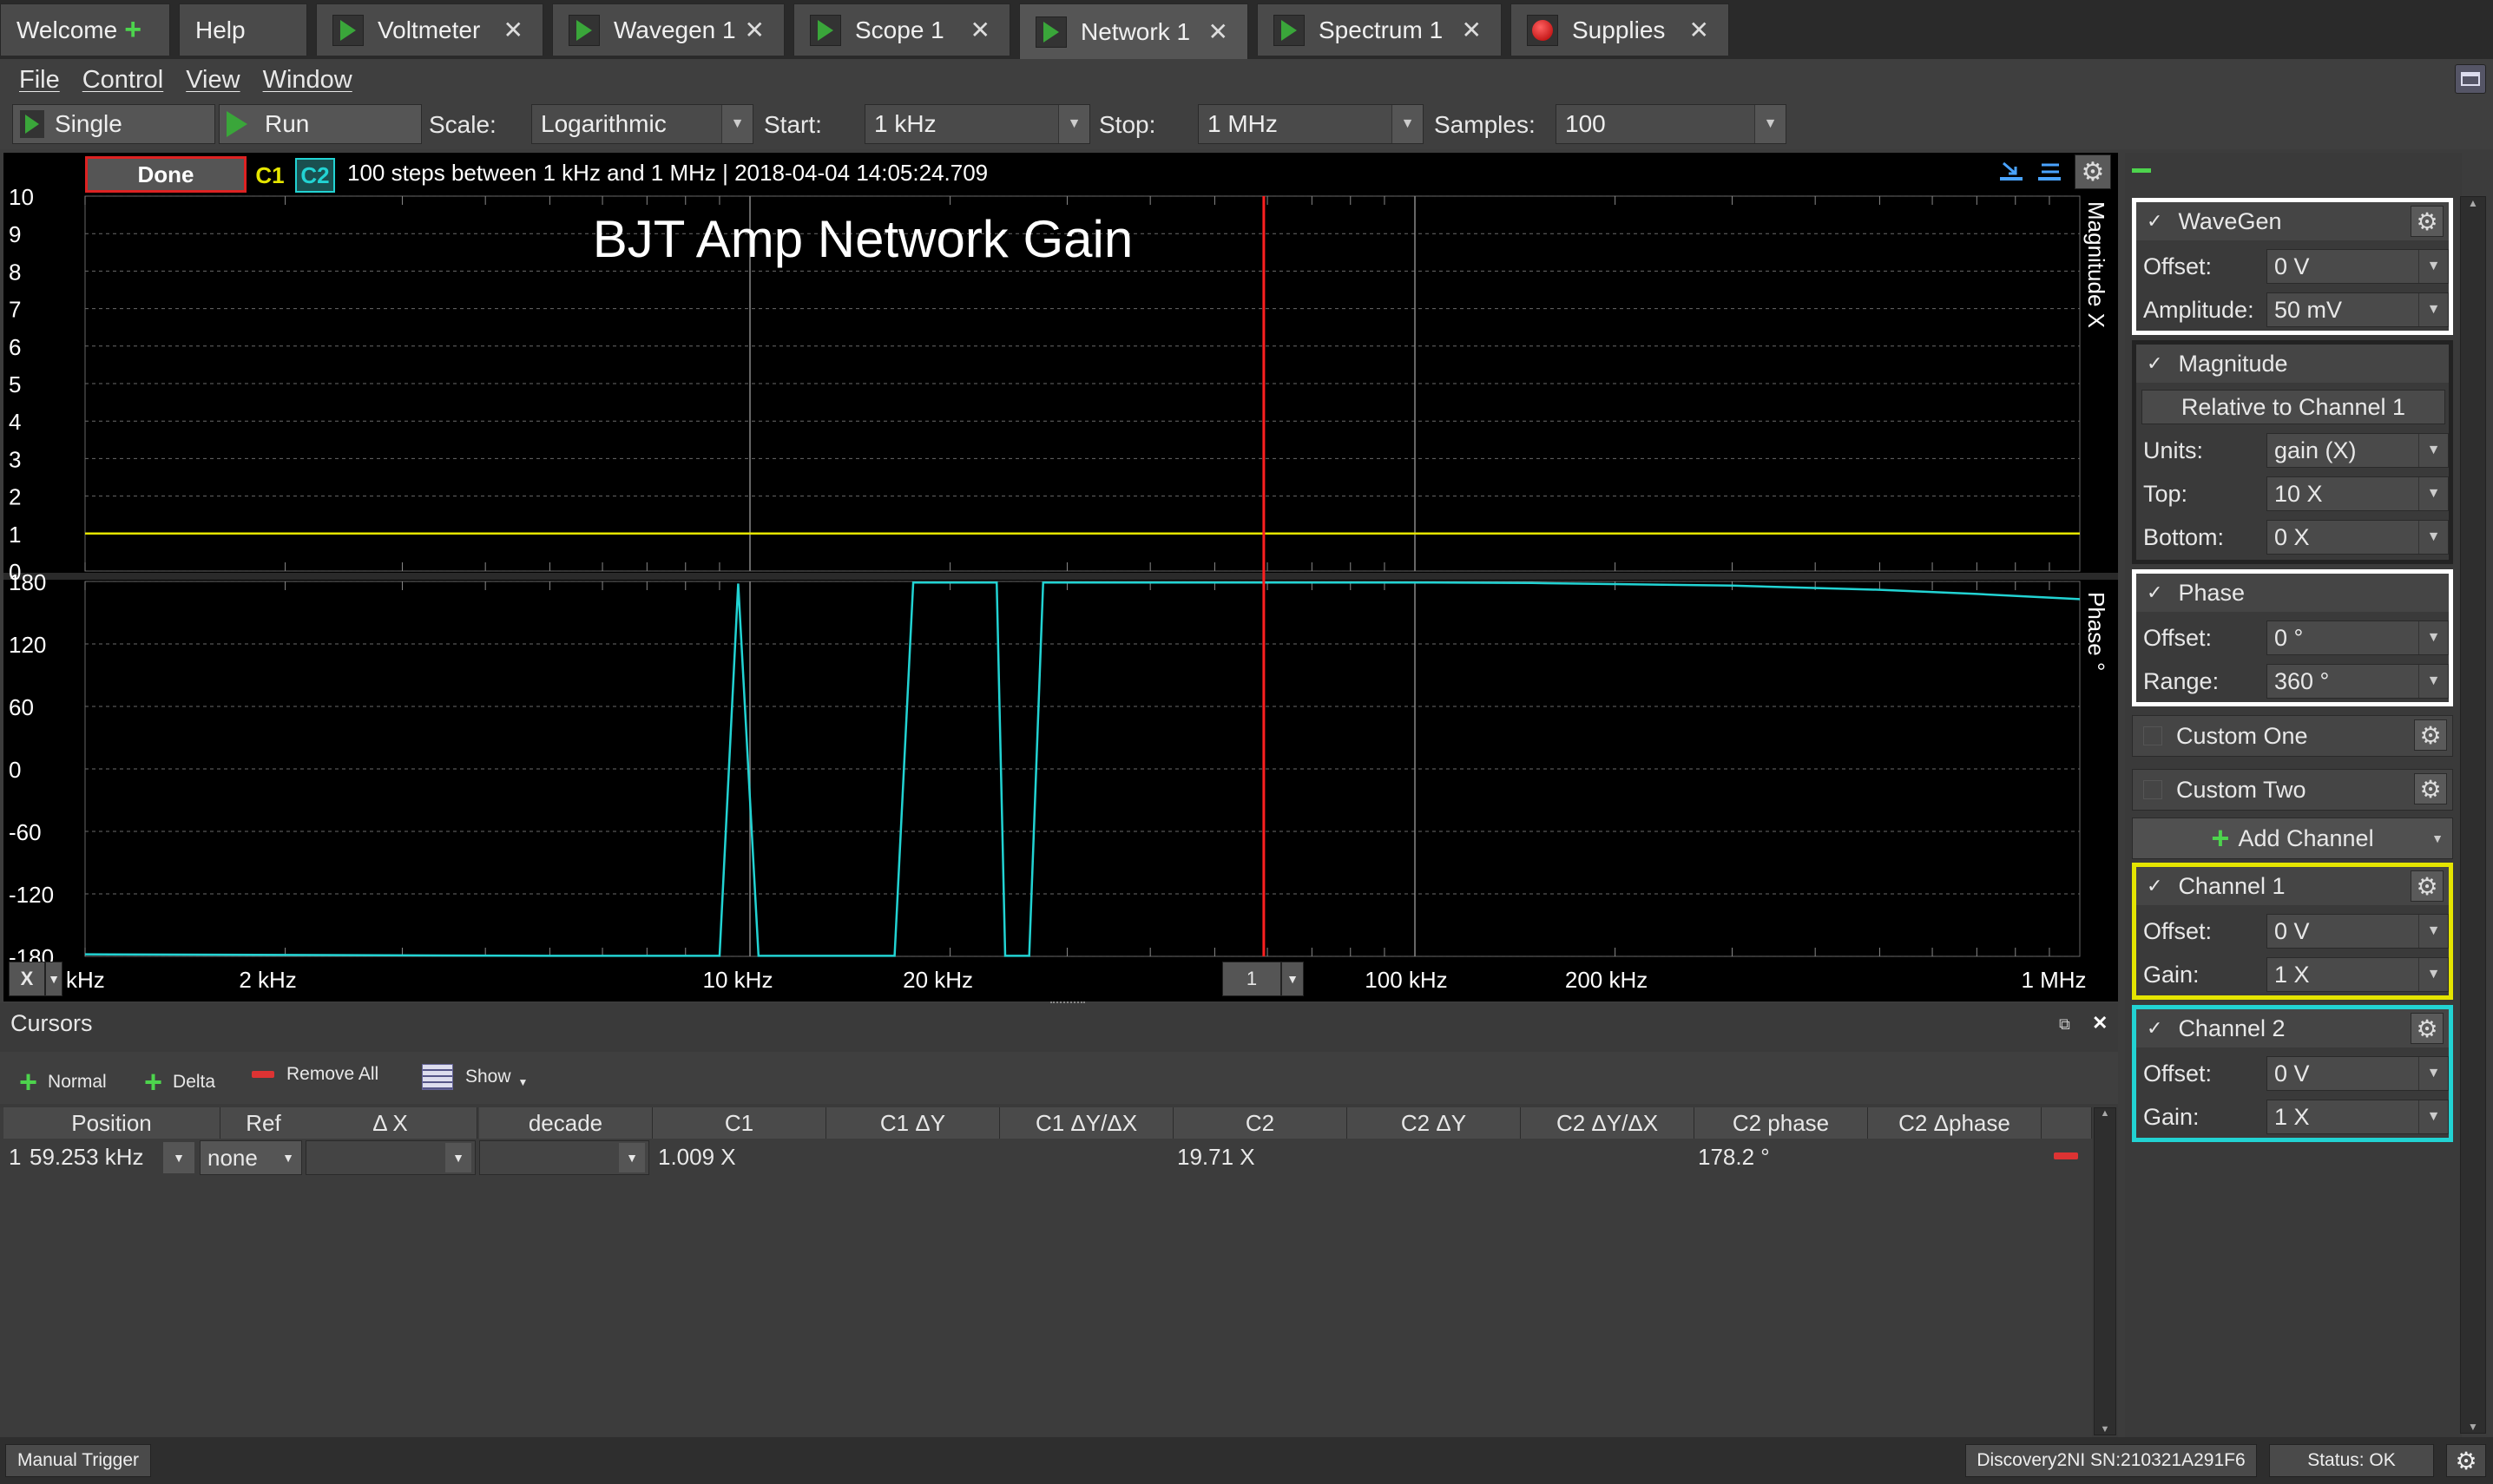 This screenshot has height=1484, width=2493. I want to click on splitter-handle, so click(1067, 1004).